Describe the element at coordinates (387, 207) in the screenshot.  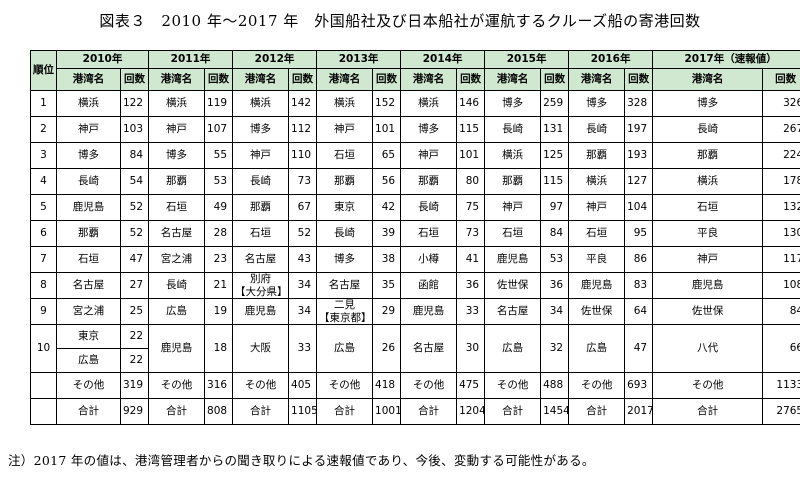
I see `count-cell: 42` at that location.